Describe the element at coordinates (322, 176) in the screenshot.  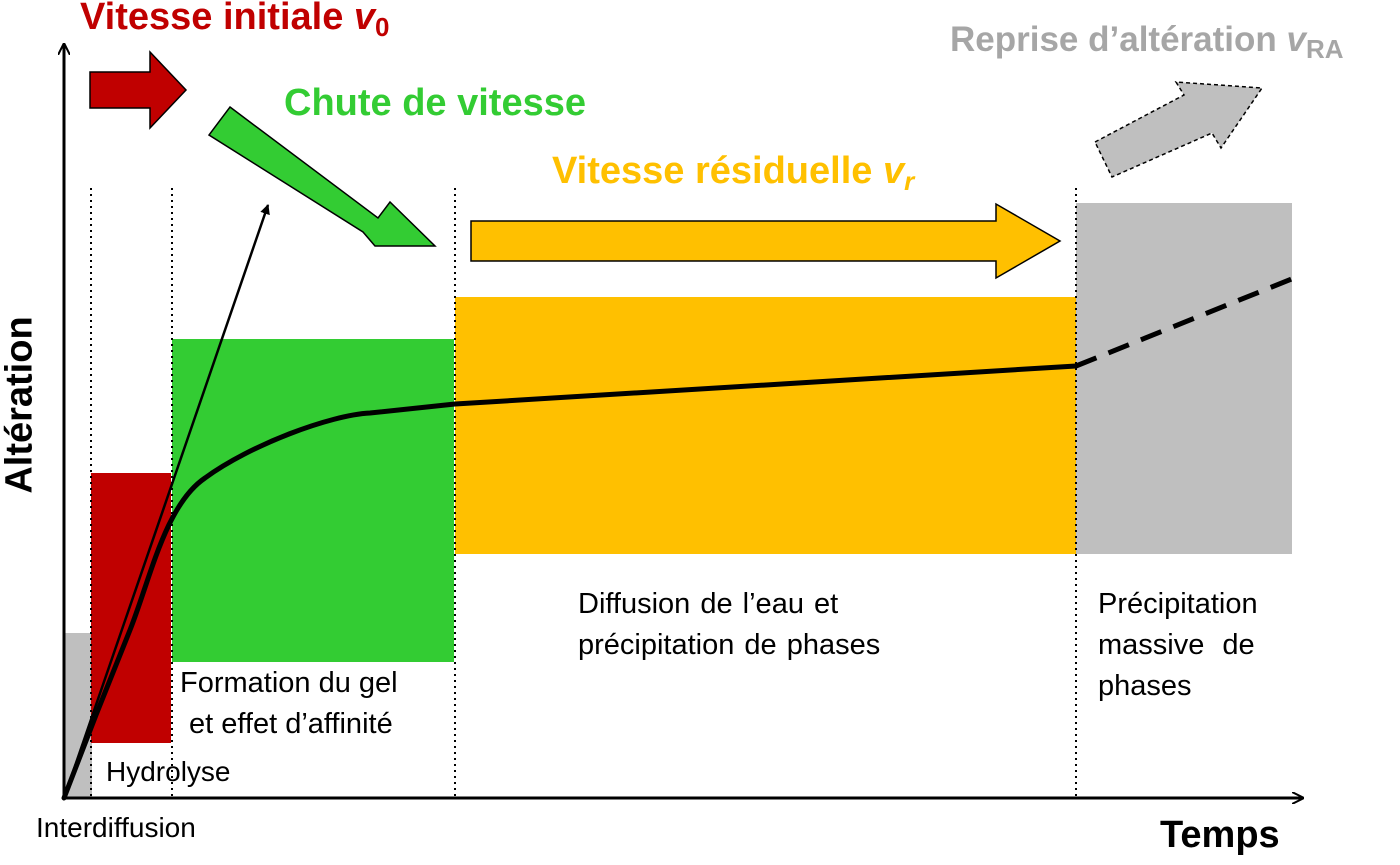
I see `rate-drop-arrow` at that location.